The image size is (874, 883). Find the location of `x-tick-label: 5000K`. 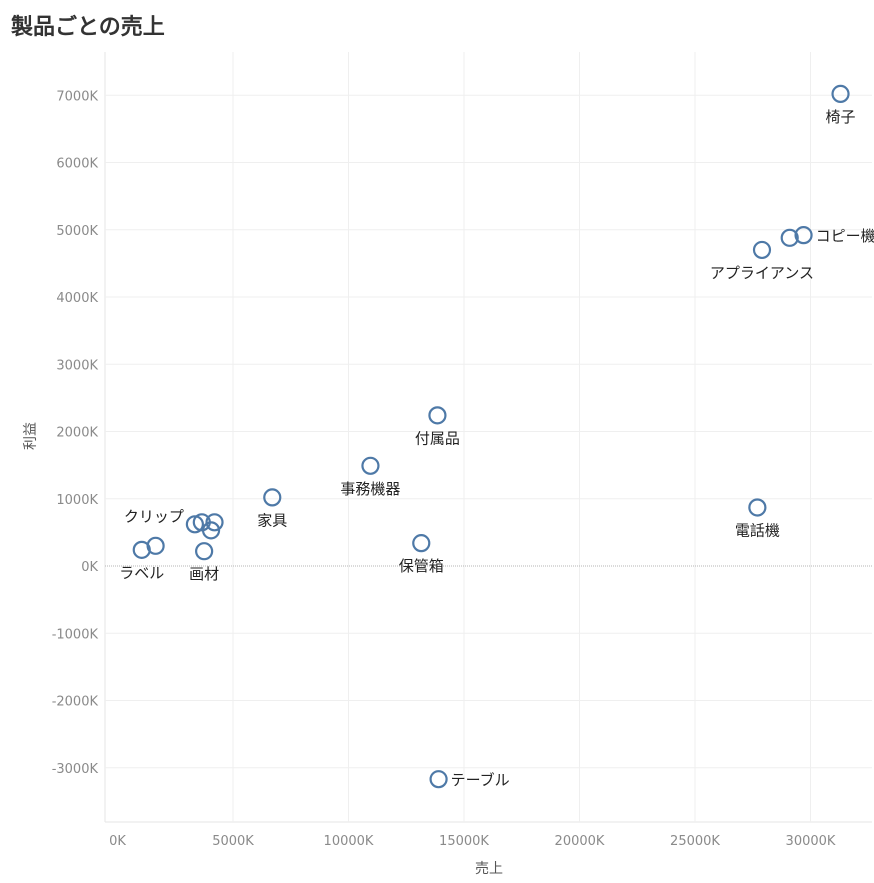

x-tick-label: 5000K is located at coordinates (233, 841).